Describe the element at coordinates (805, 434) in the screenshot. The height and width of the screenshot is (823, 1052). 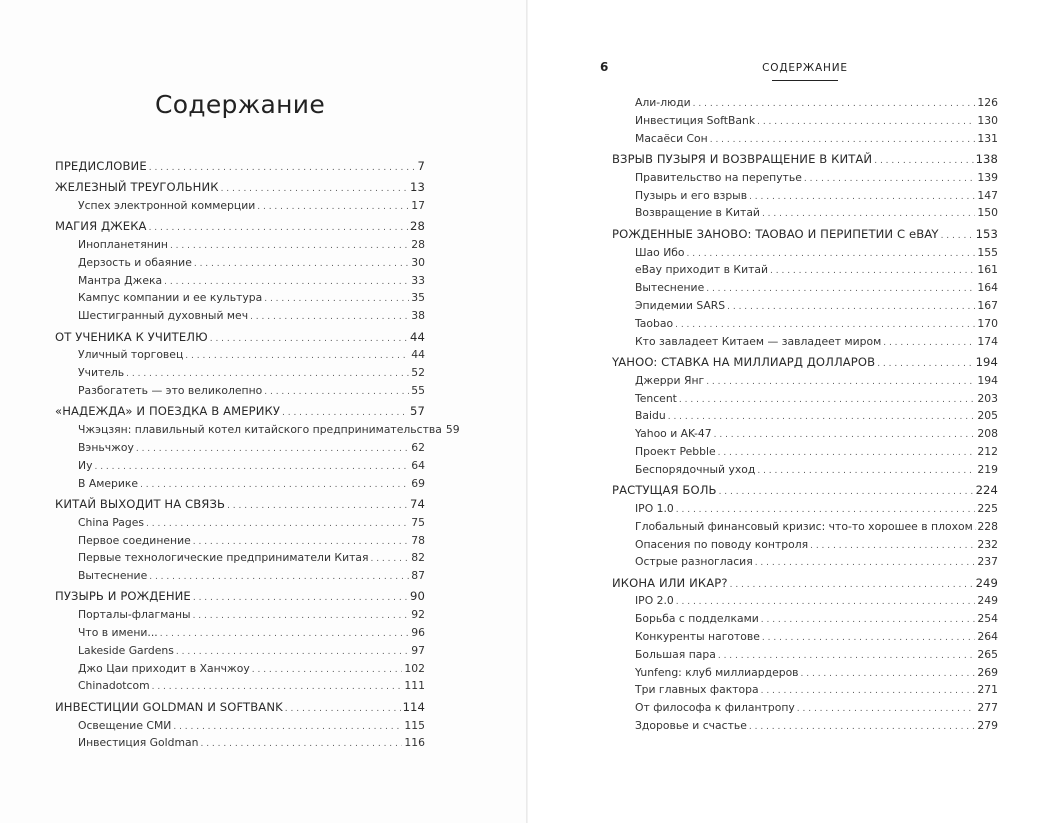
I see `toc-subsection-entry: Yahoo и AK-47 208` at that location.